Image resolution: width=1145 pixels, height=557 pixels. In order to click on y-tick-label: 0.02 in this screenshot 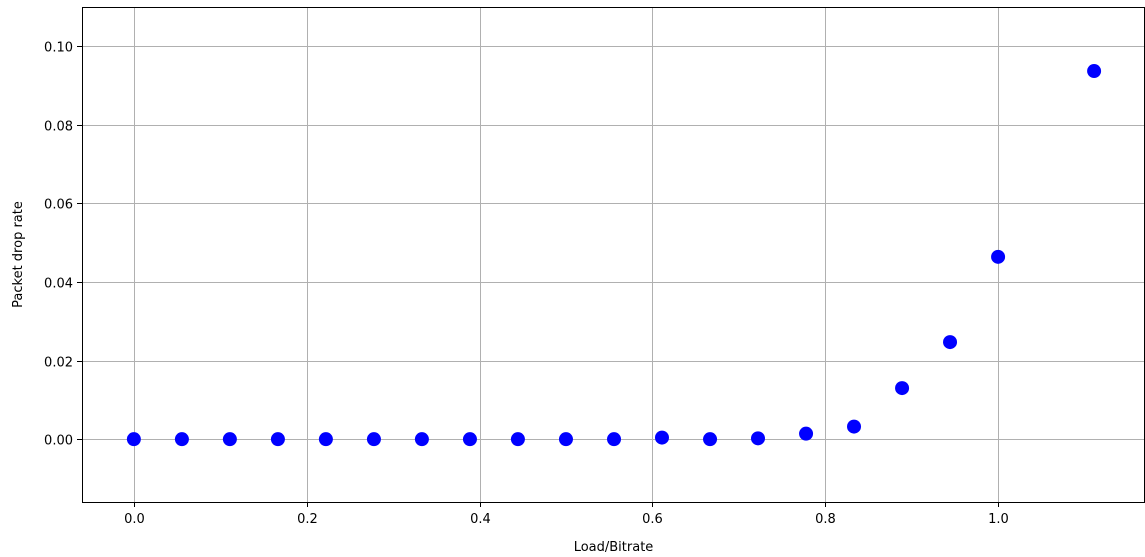, I will do `click(58, 363)`.